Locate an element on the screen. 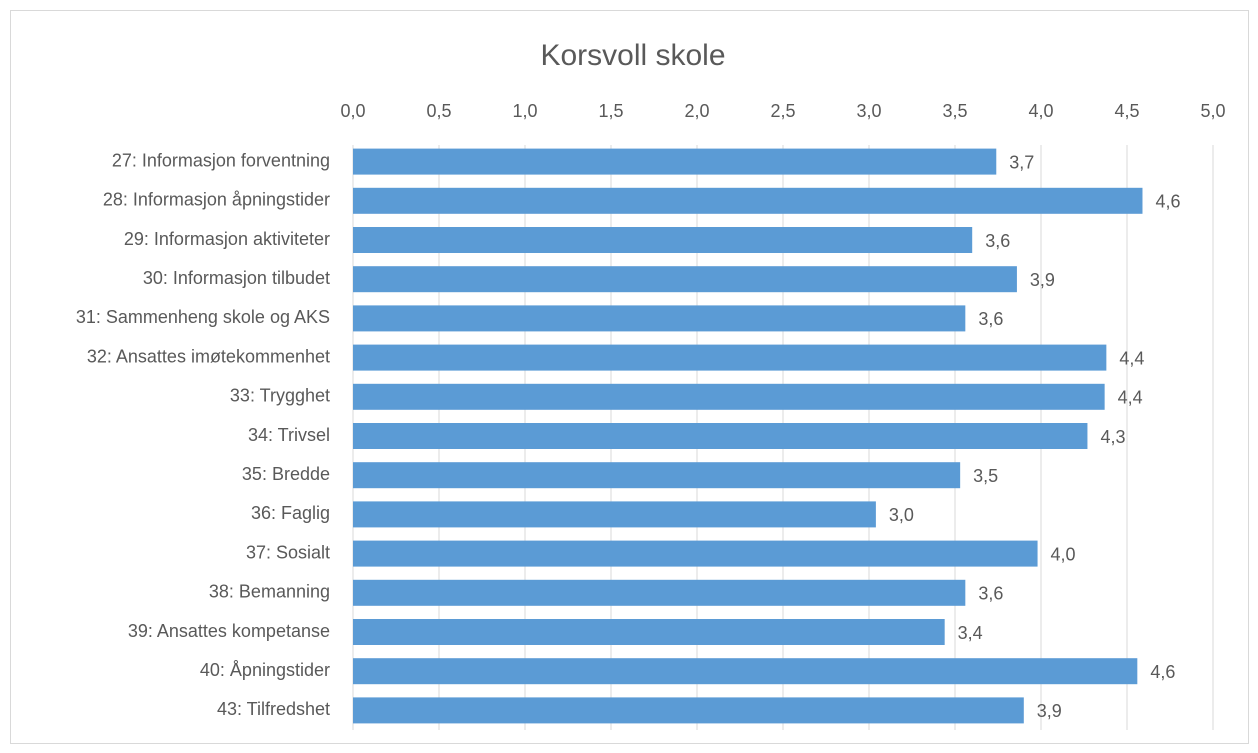 The width and height of the screenshot is (1258, 753). y-tick-label: 28: Informasjon åpningstider is located at coordinates (216, 200).